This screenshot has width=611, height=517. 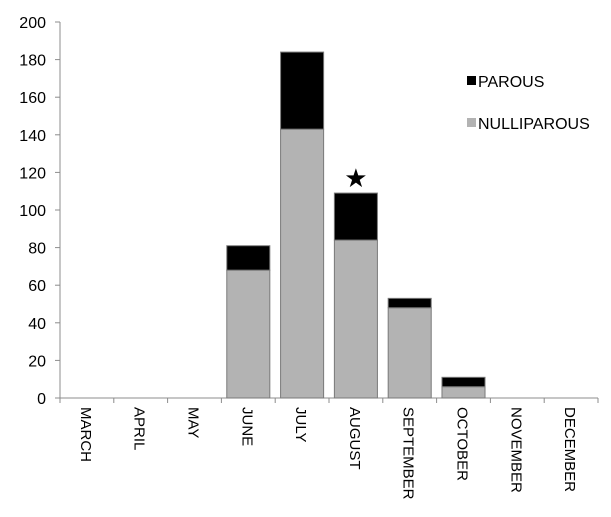 What do you see at coordinates (300, 425) in the screenshot?
I see `x-tick-label: JULY` at bounding box center [300, 425].